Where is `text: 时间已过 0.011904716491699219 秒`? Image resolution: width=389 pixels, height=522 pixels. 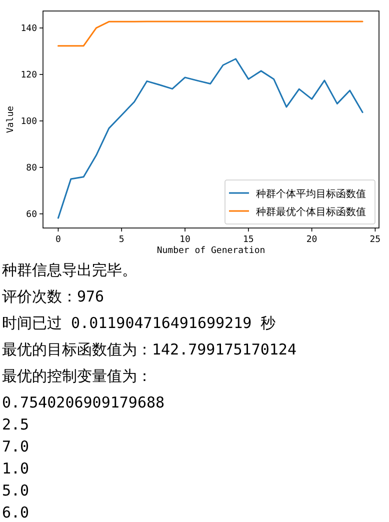 text: 时间已过 0.011904716491699219 秒 is located at coordinates (139, 323).